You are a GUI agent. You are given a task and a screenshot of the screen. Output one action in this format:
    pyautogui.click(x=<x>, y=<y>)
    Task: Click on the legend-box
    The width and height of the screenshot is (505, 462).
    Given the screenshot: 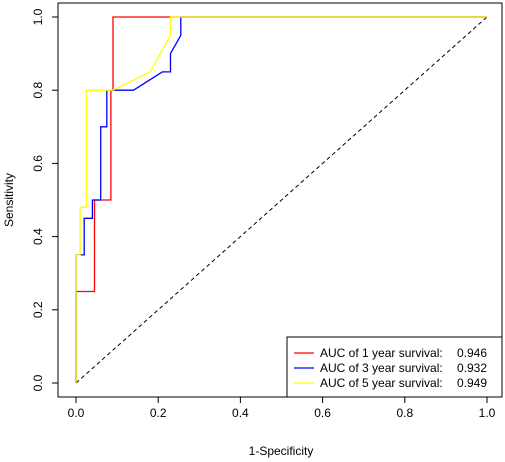 What is the action you would take?
    pyautogui.click(x=394, y=367)
    